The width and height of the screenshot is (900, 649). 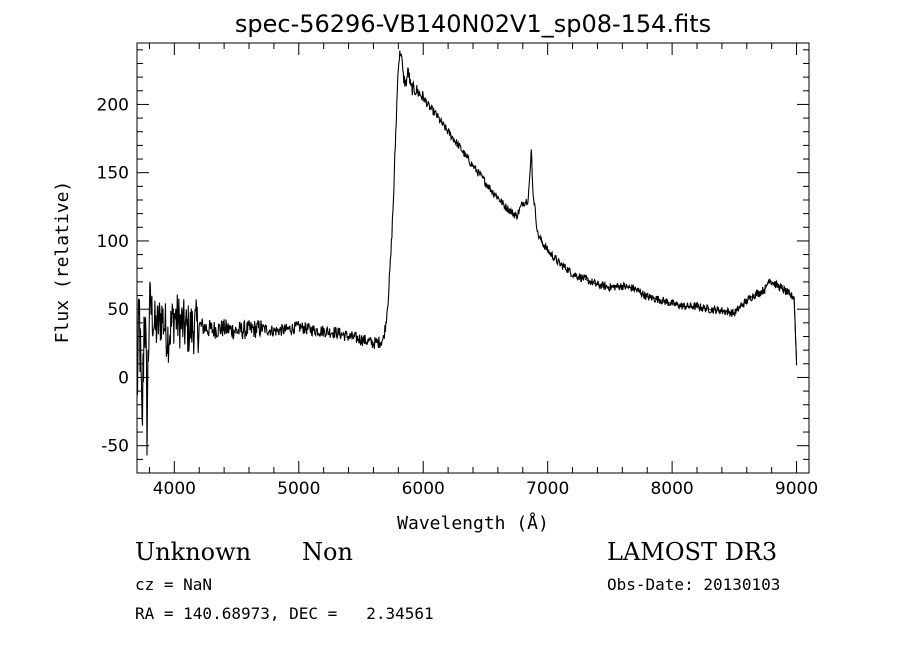 What do you see at coordinates (193, 552) in the screenshot?
I see `object-class: Unknown` at bounding box center [193, 552].